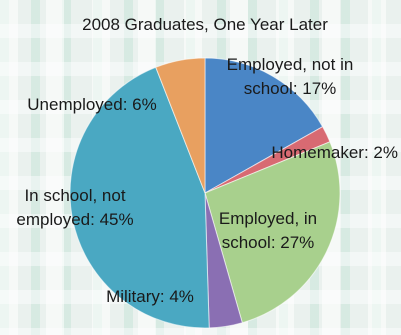 This screenshot has width=401, height=335. I want to click on slice-label-unemployed: Unemployed: 6%, so click(91, 104).